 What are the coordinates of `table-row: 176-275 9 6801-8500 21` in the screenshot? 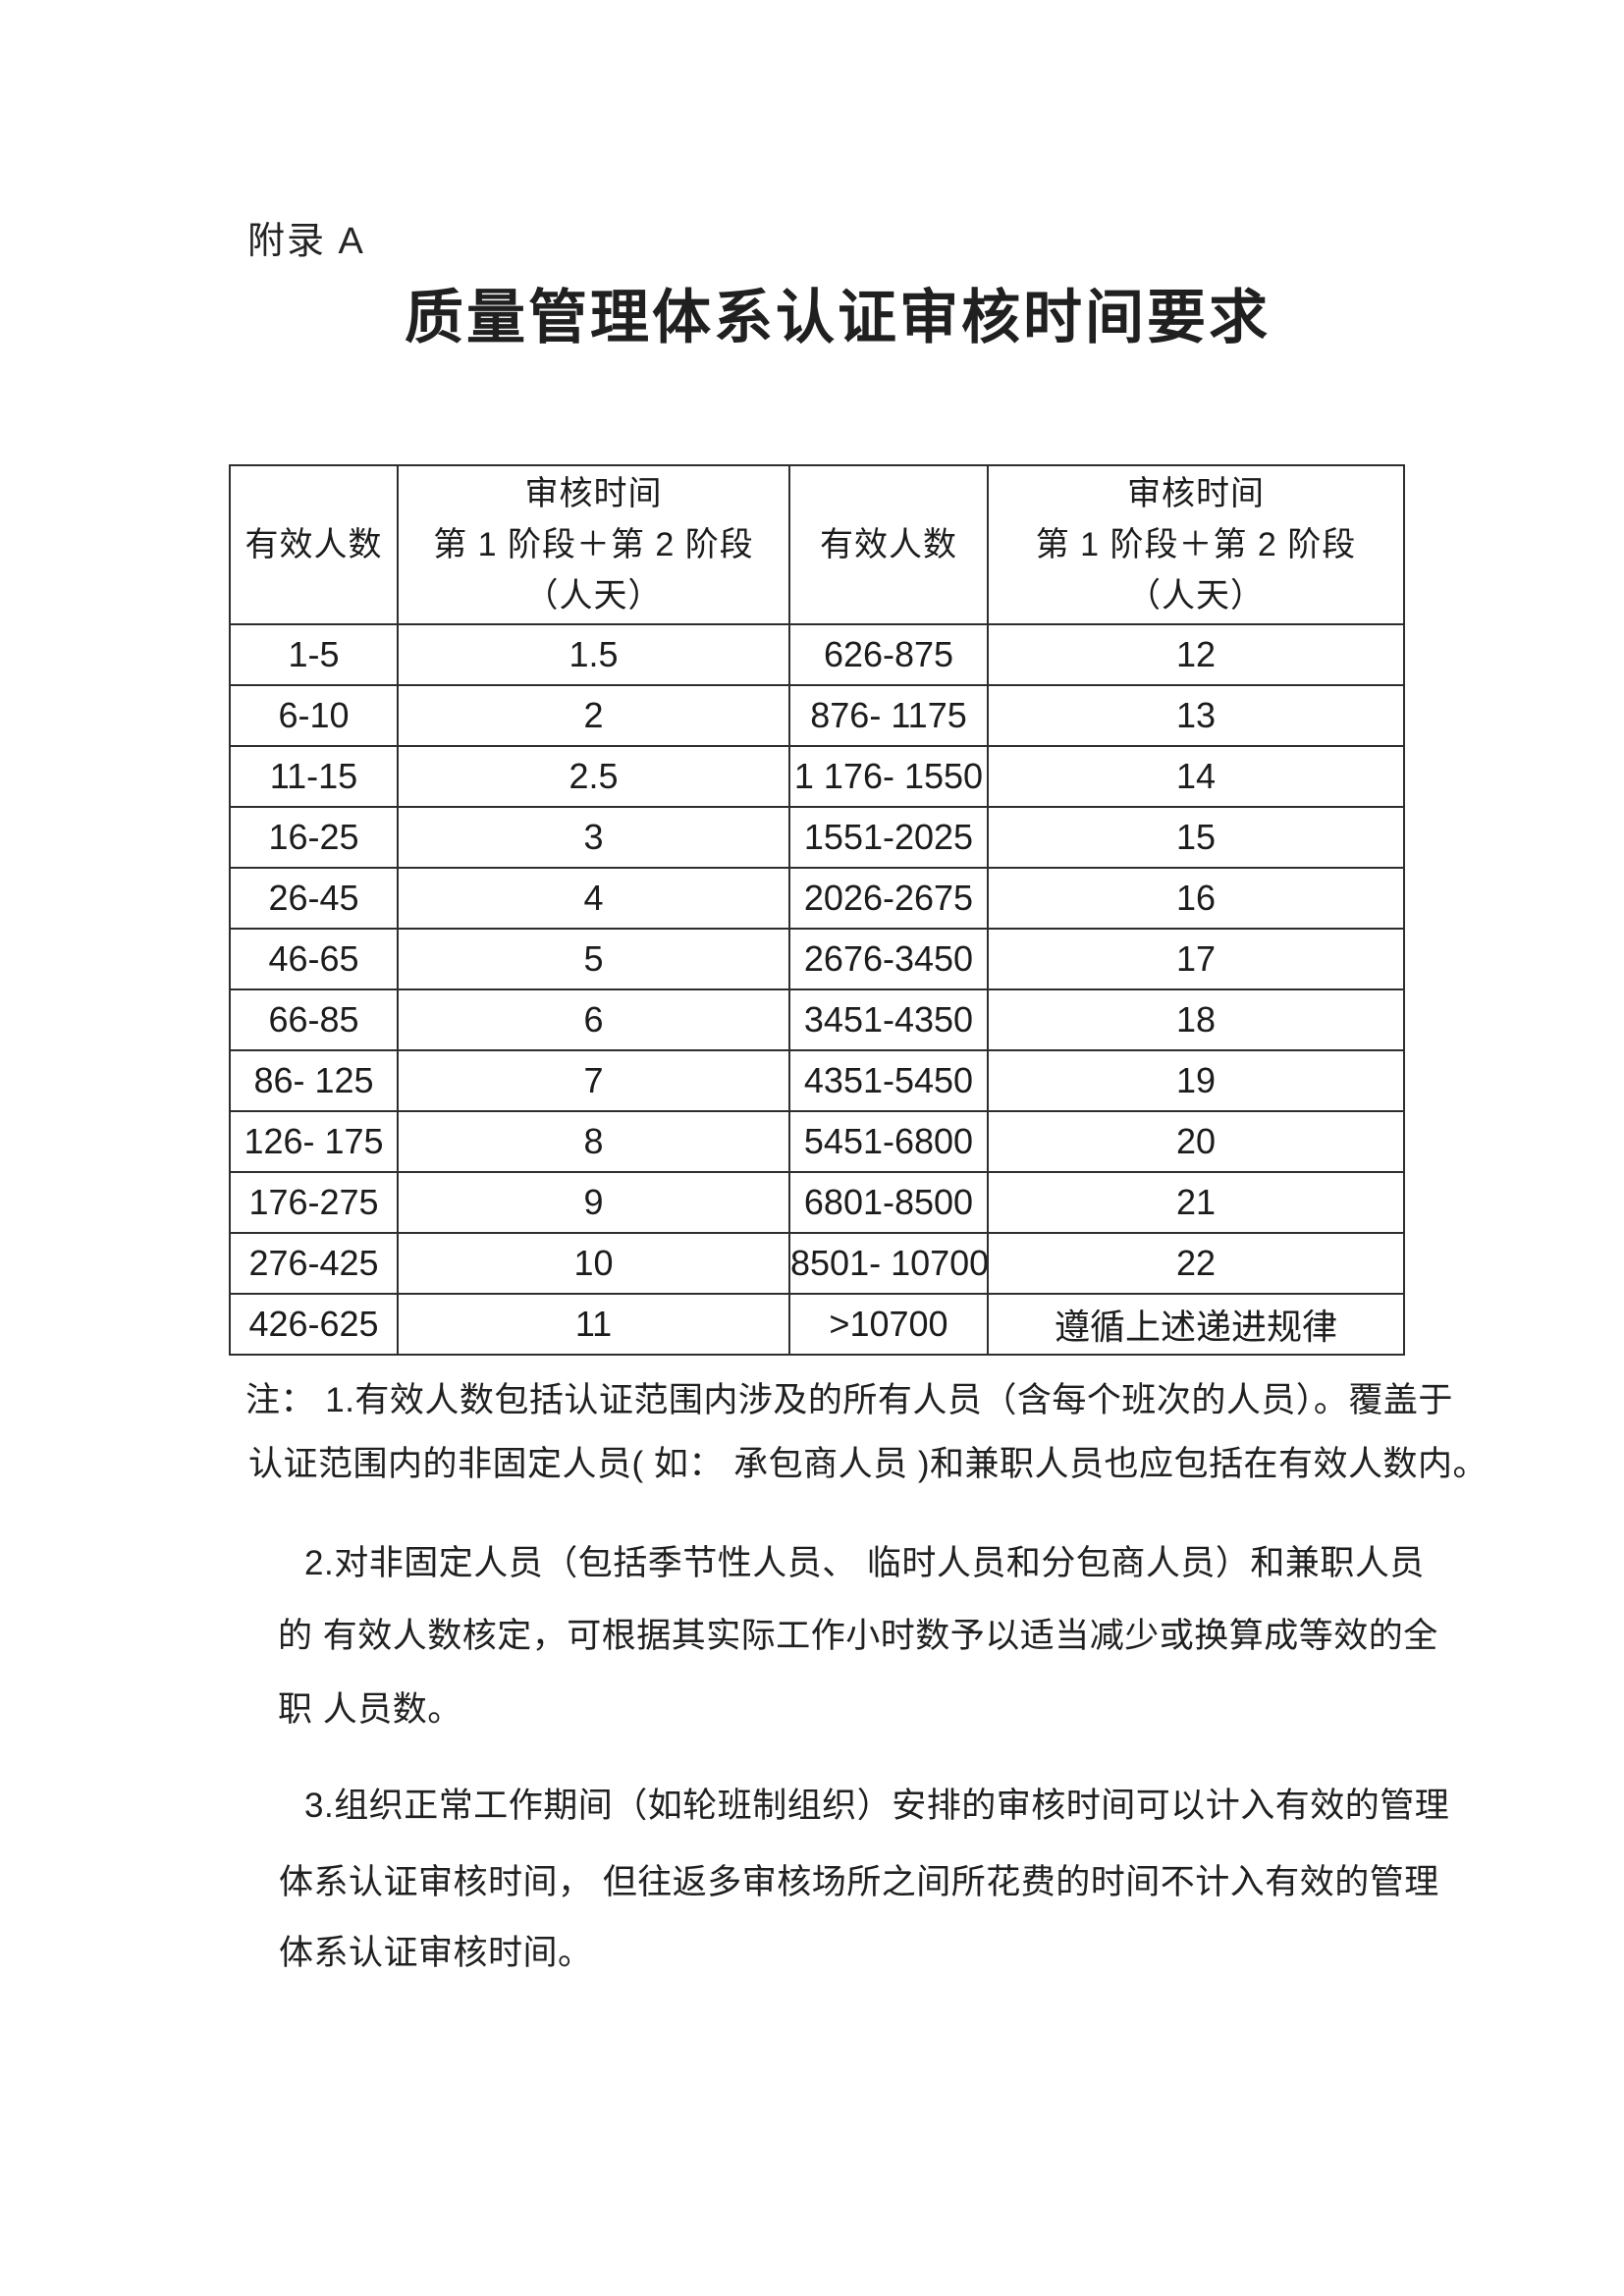 It's located at (817, 1202).